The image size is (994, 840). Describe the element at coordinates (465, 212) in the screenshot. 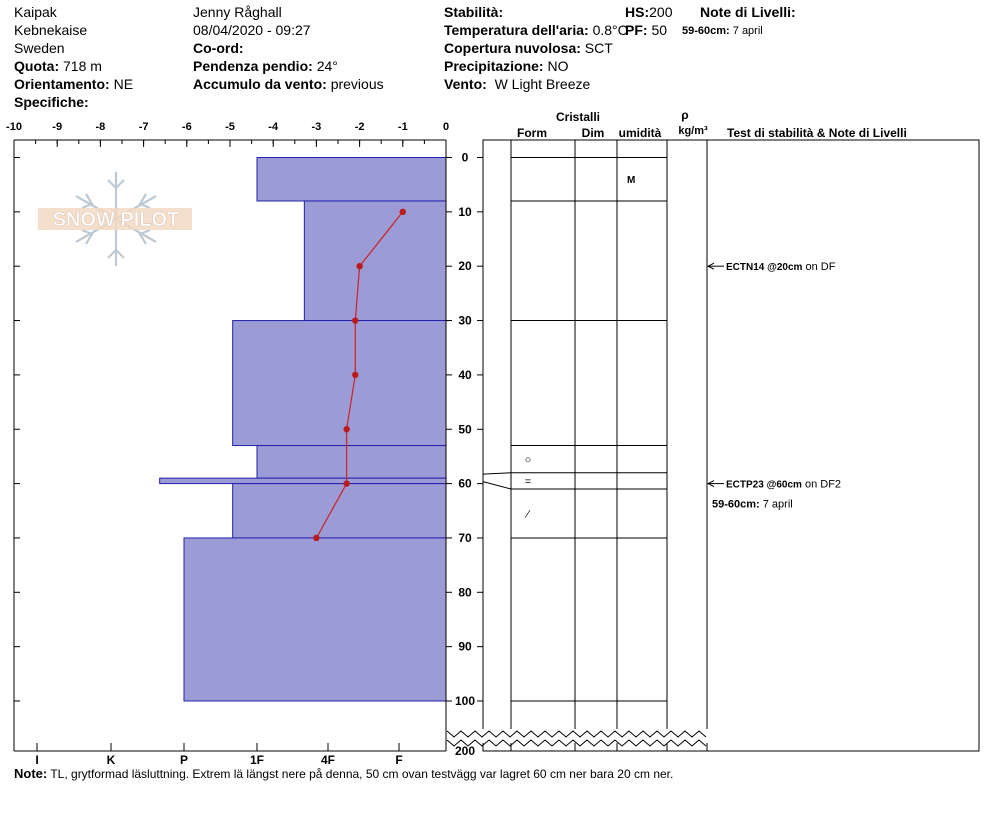

I see `depth-tick-label: 10` at that location.